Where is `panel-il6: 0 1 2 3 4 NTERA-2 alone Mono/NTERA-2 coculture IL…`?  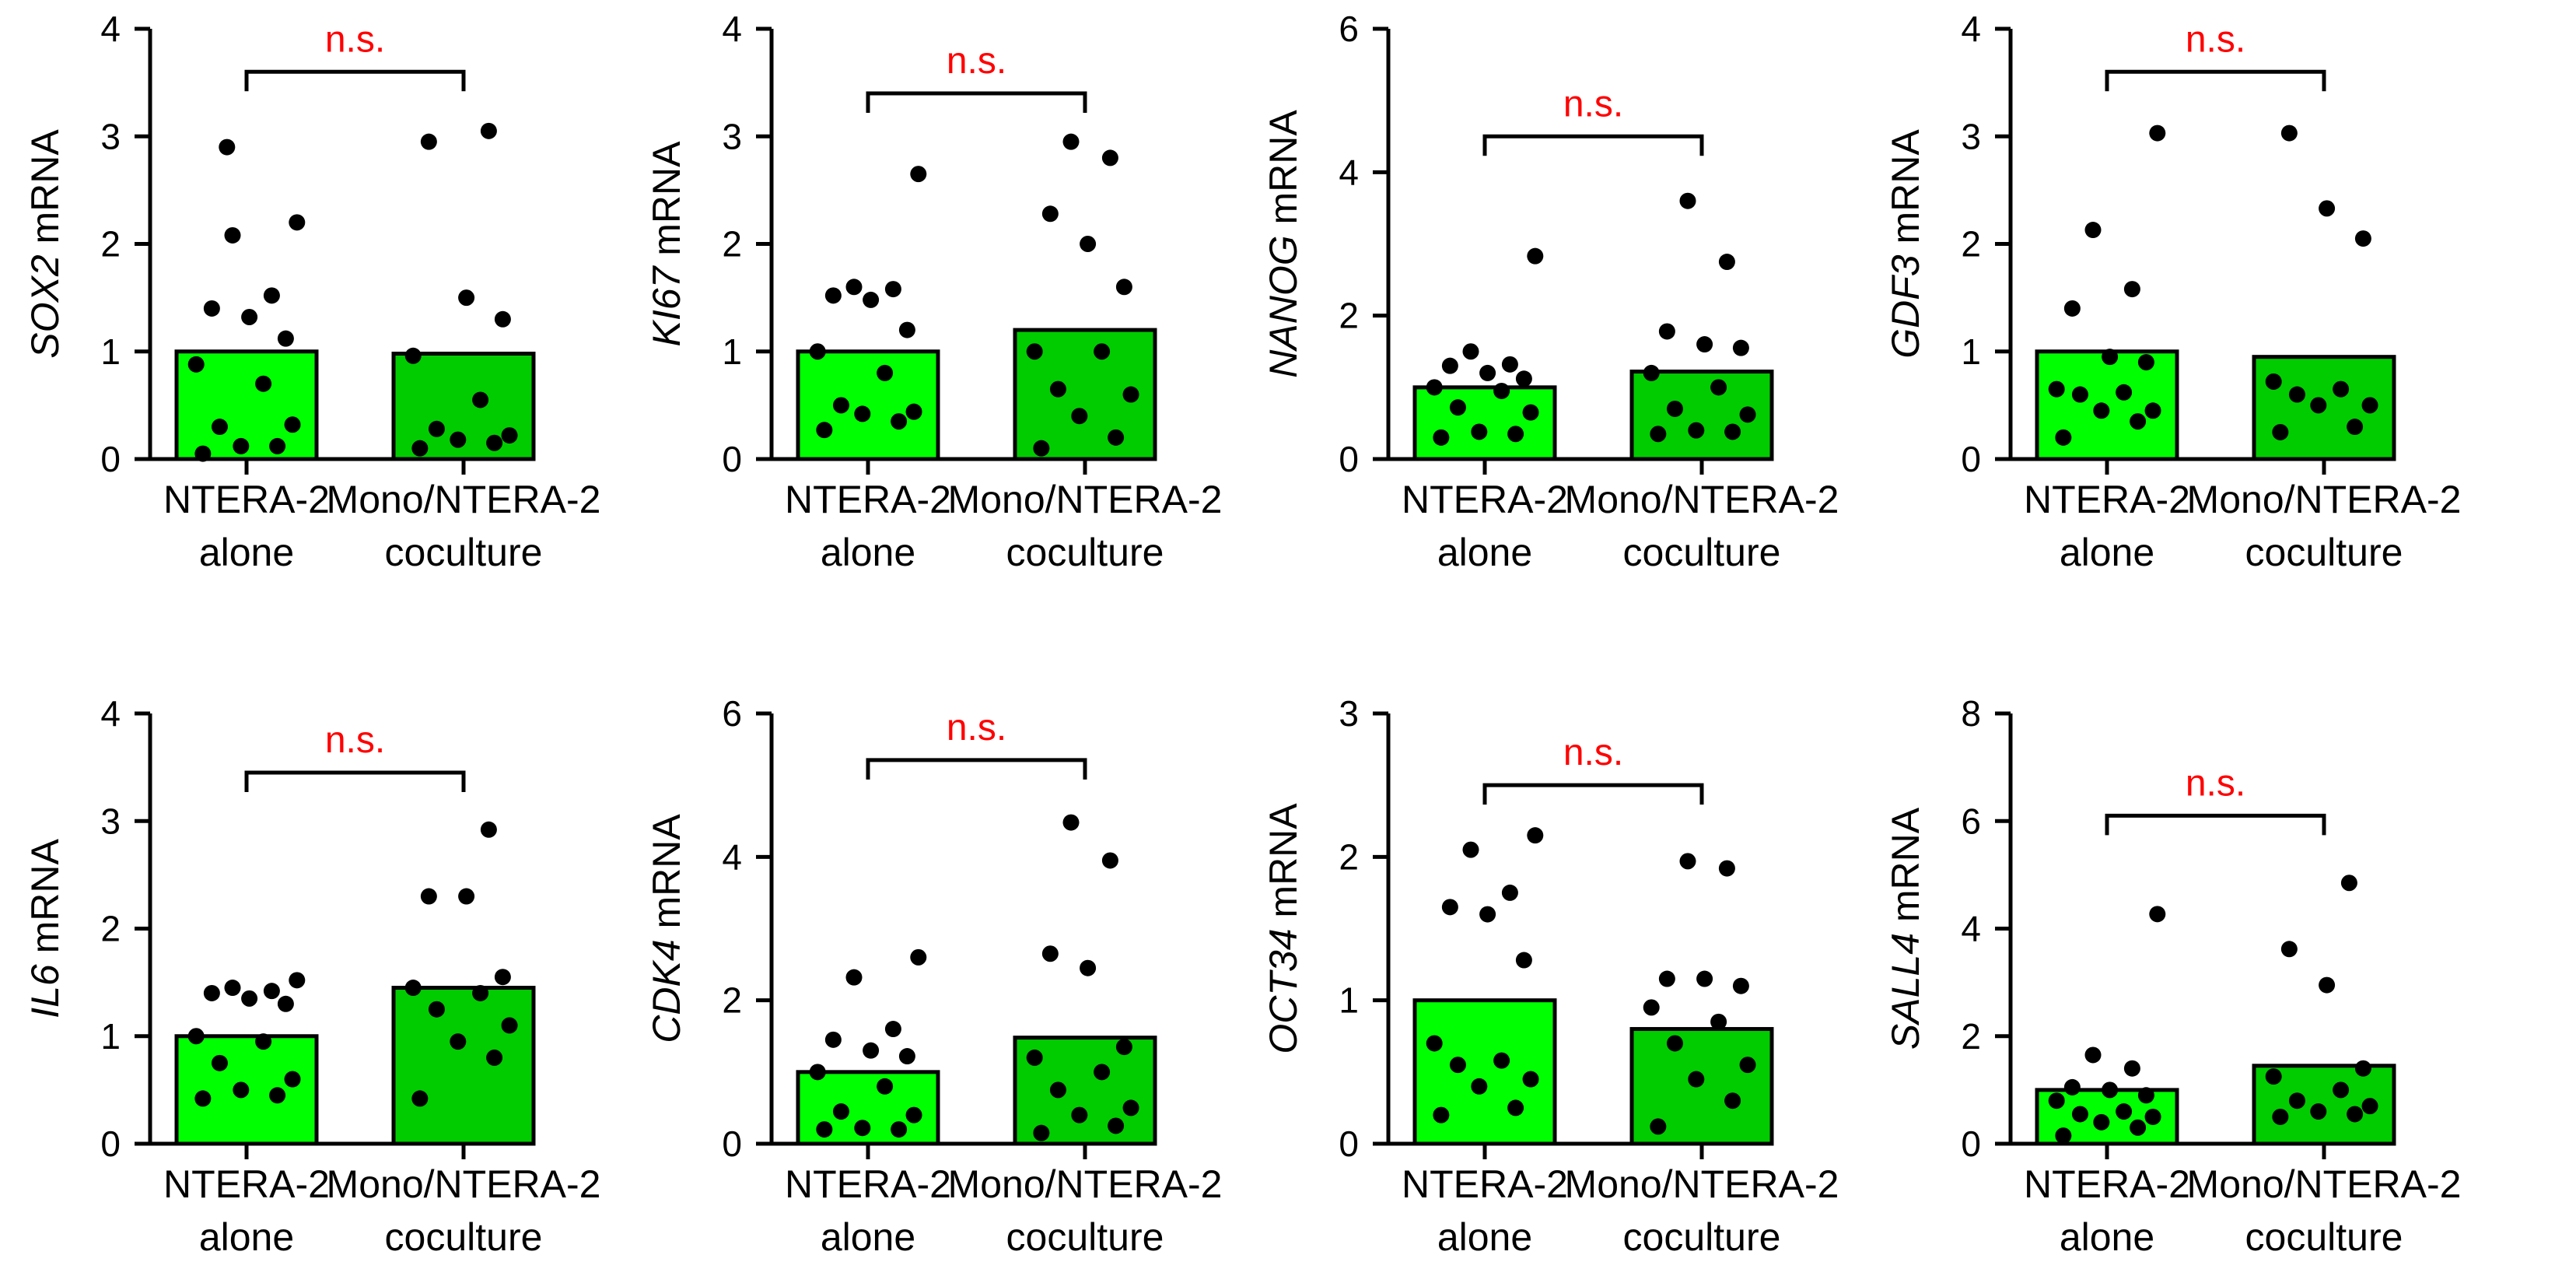
panel-il6: 0 1 2 3 4 NTERA-2 alone Mono/NTERA-2 coculture IL… is located at coordinates (312, 976).